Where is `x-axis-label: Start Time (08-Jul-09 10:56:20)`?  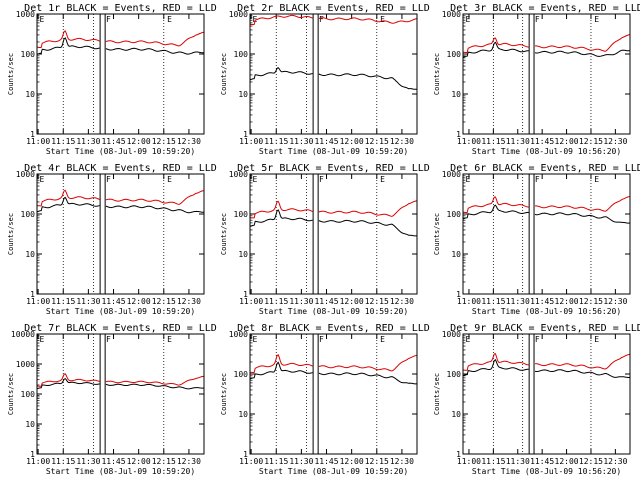
x-axis-label: Start Time (08-Jul-09 10:56:20) is located at coordinates (546, 471).